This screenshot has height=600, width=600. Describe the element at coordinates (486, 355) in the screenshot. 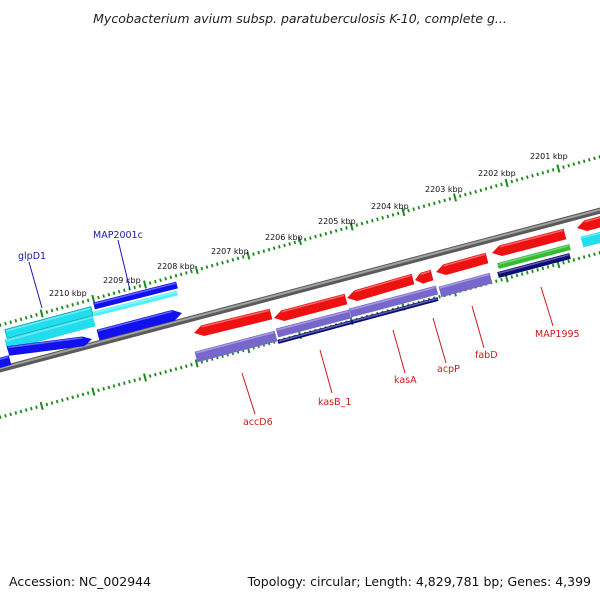

I see `gene-label-fabd: fabD` at that location.